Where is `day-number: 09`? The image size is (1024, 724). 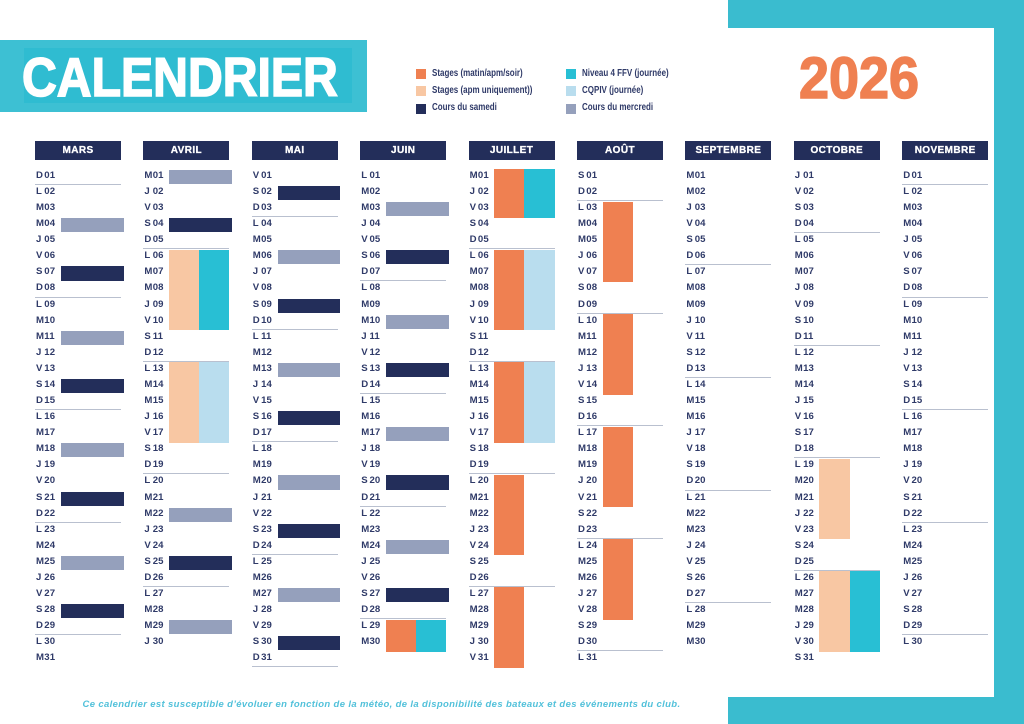
day-number: 09 is located at coordinates (375, 304).